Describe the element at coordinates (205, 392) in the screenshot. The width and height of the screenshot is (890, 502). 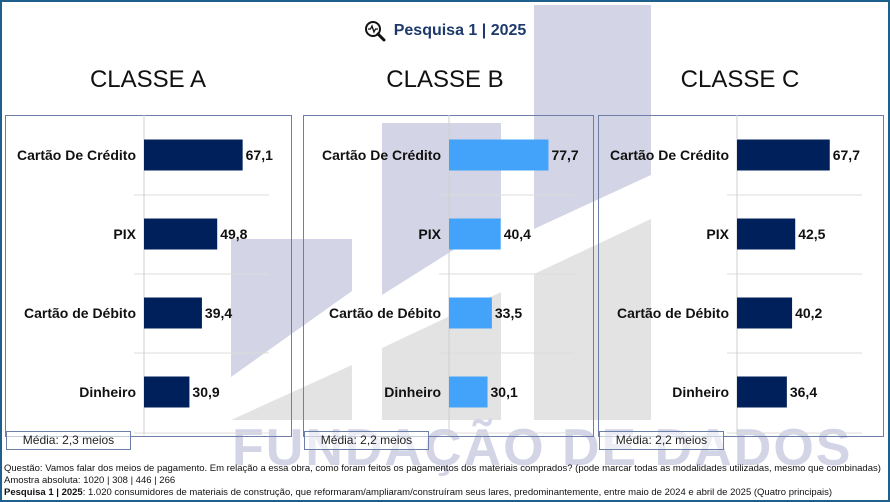
I see `data-label: 30,9` at that location.